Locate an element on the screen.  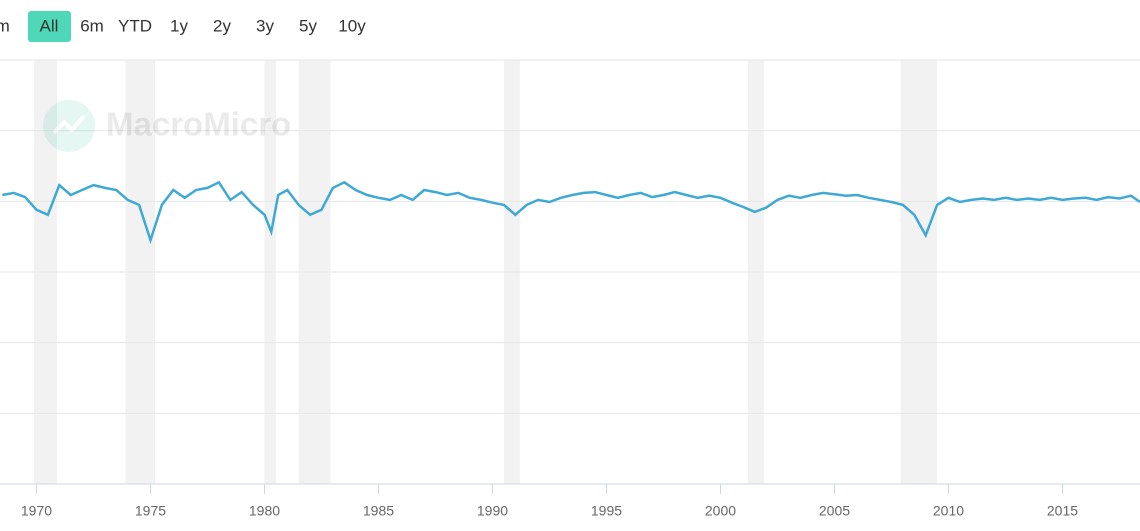
x-tick-label: 1975 is located at coordinates (150, 511).